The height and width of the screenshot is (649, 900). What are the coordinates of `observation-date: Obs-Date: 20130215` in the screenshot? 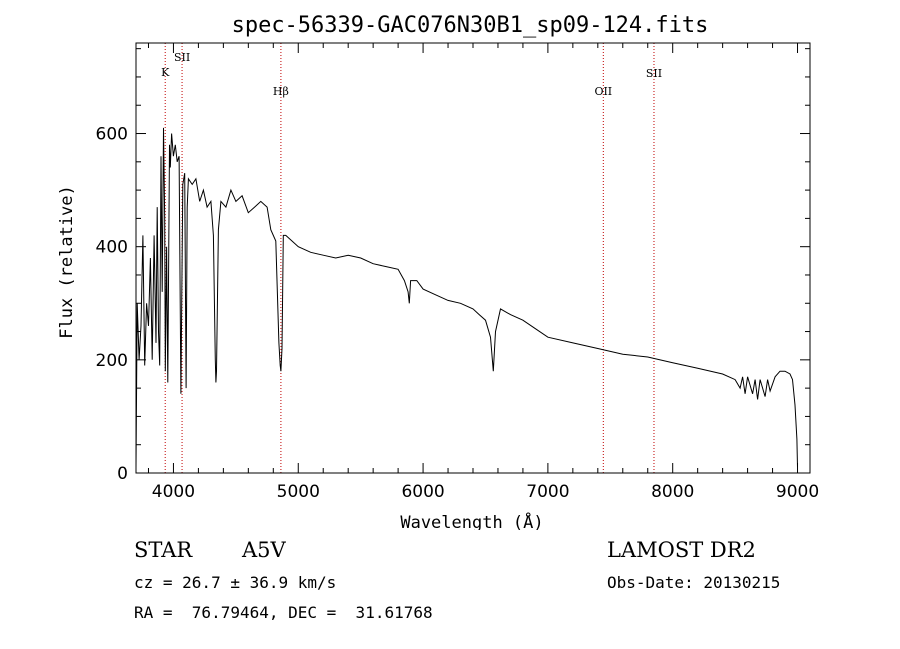 It's located at (694, 582).